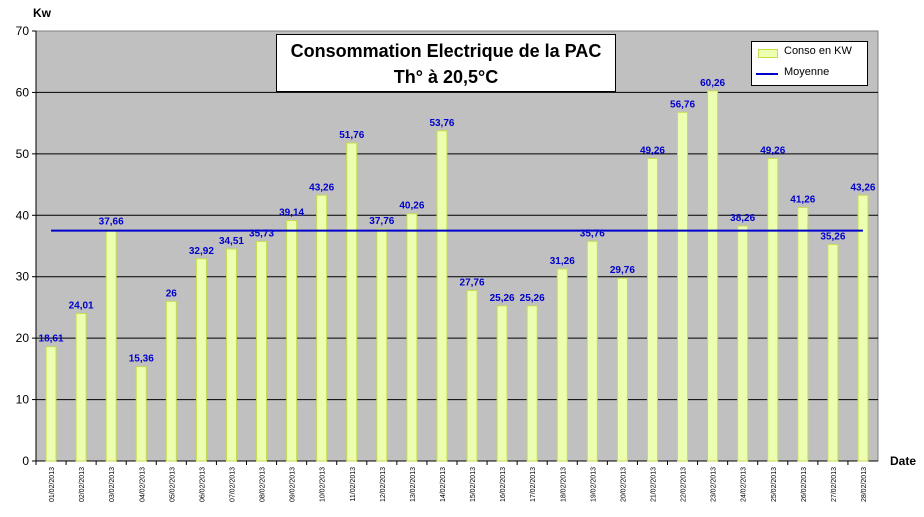 This screenshot has height=517, width=924. What do you see at coordinates (353, 484) in the screenshot?
I see `x-tick-label: 11/02/2013` at bounding box center [353, 484].